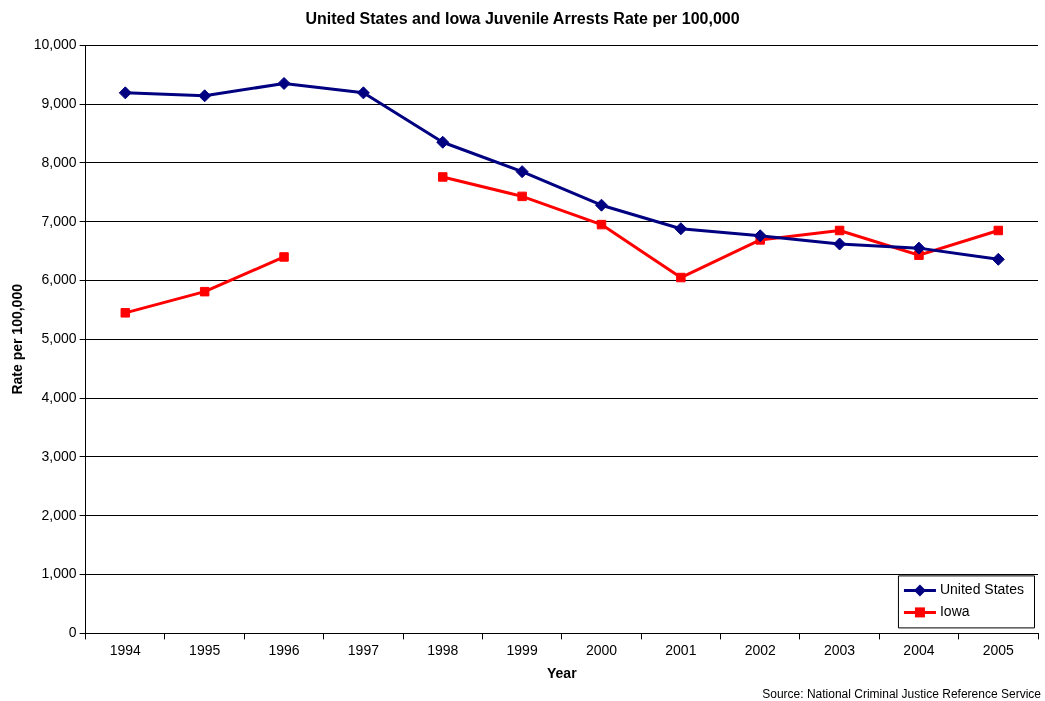 Image resolution: width=1045 pixels, height=701 pixels. Describe the element at coordinates (59, 455) in the screenshot. I see `y-tick-label: 3,000` at that location.